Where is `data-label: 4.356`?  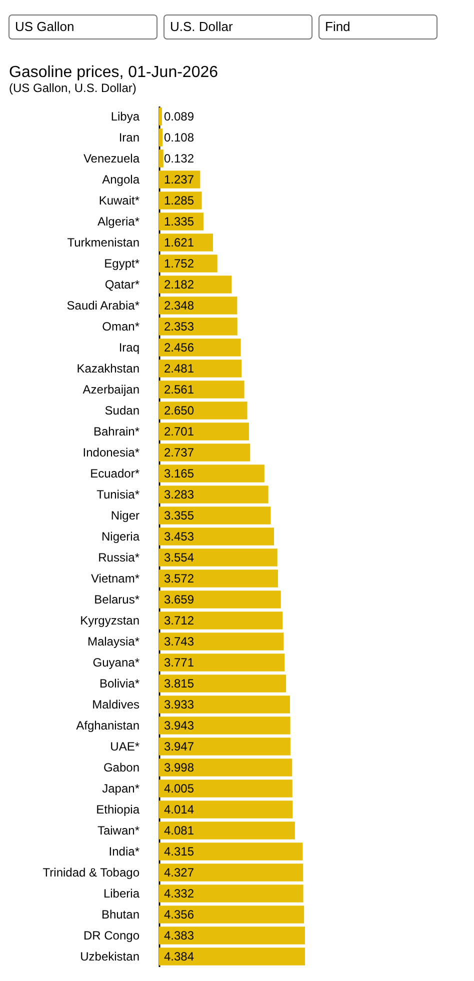 data-label: 4.356 is located at coordinates (179, 915).